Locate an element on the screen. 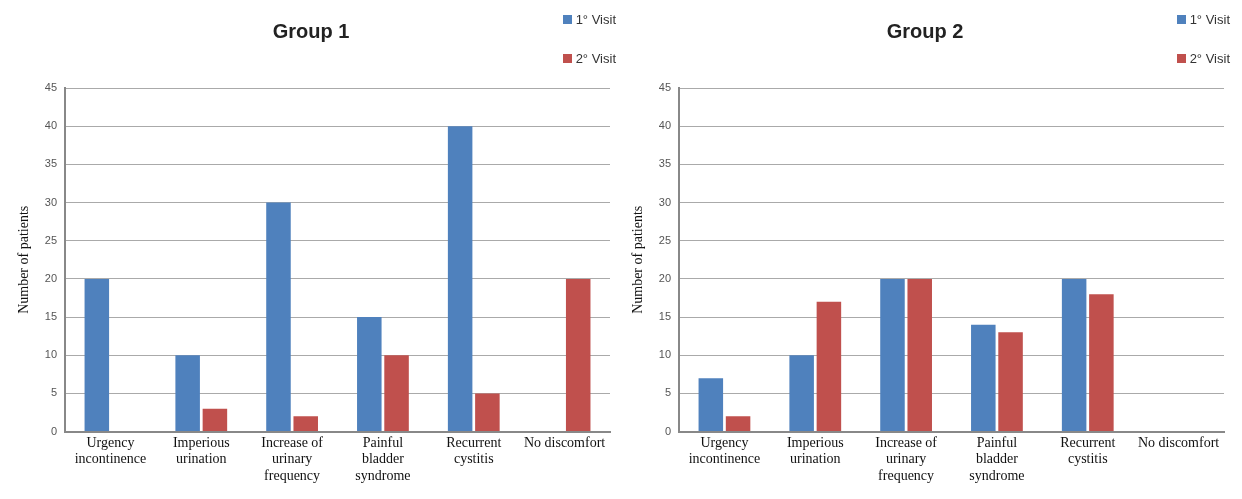 The width and height of the screenshot is (1242, 499). chart-title: Group 1 is located at coordinates (311, 30).